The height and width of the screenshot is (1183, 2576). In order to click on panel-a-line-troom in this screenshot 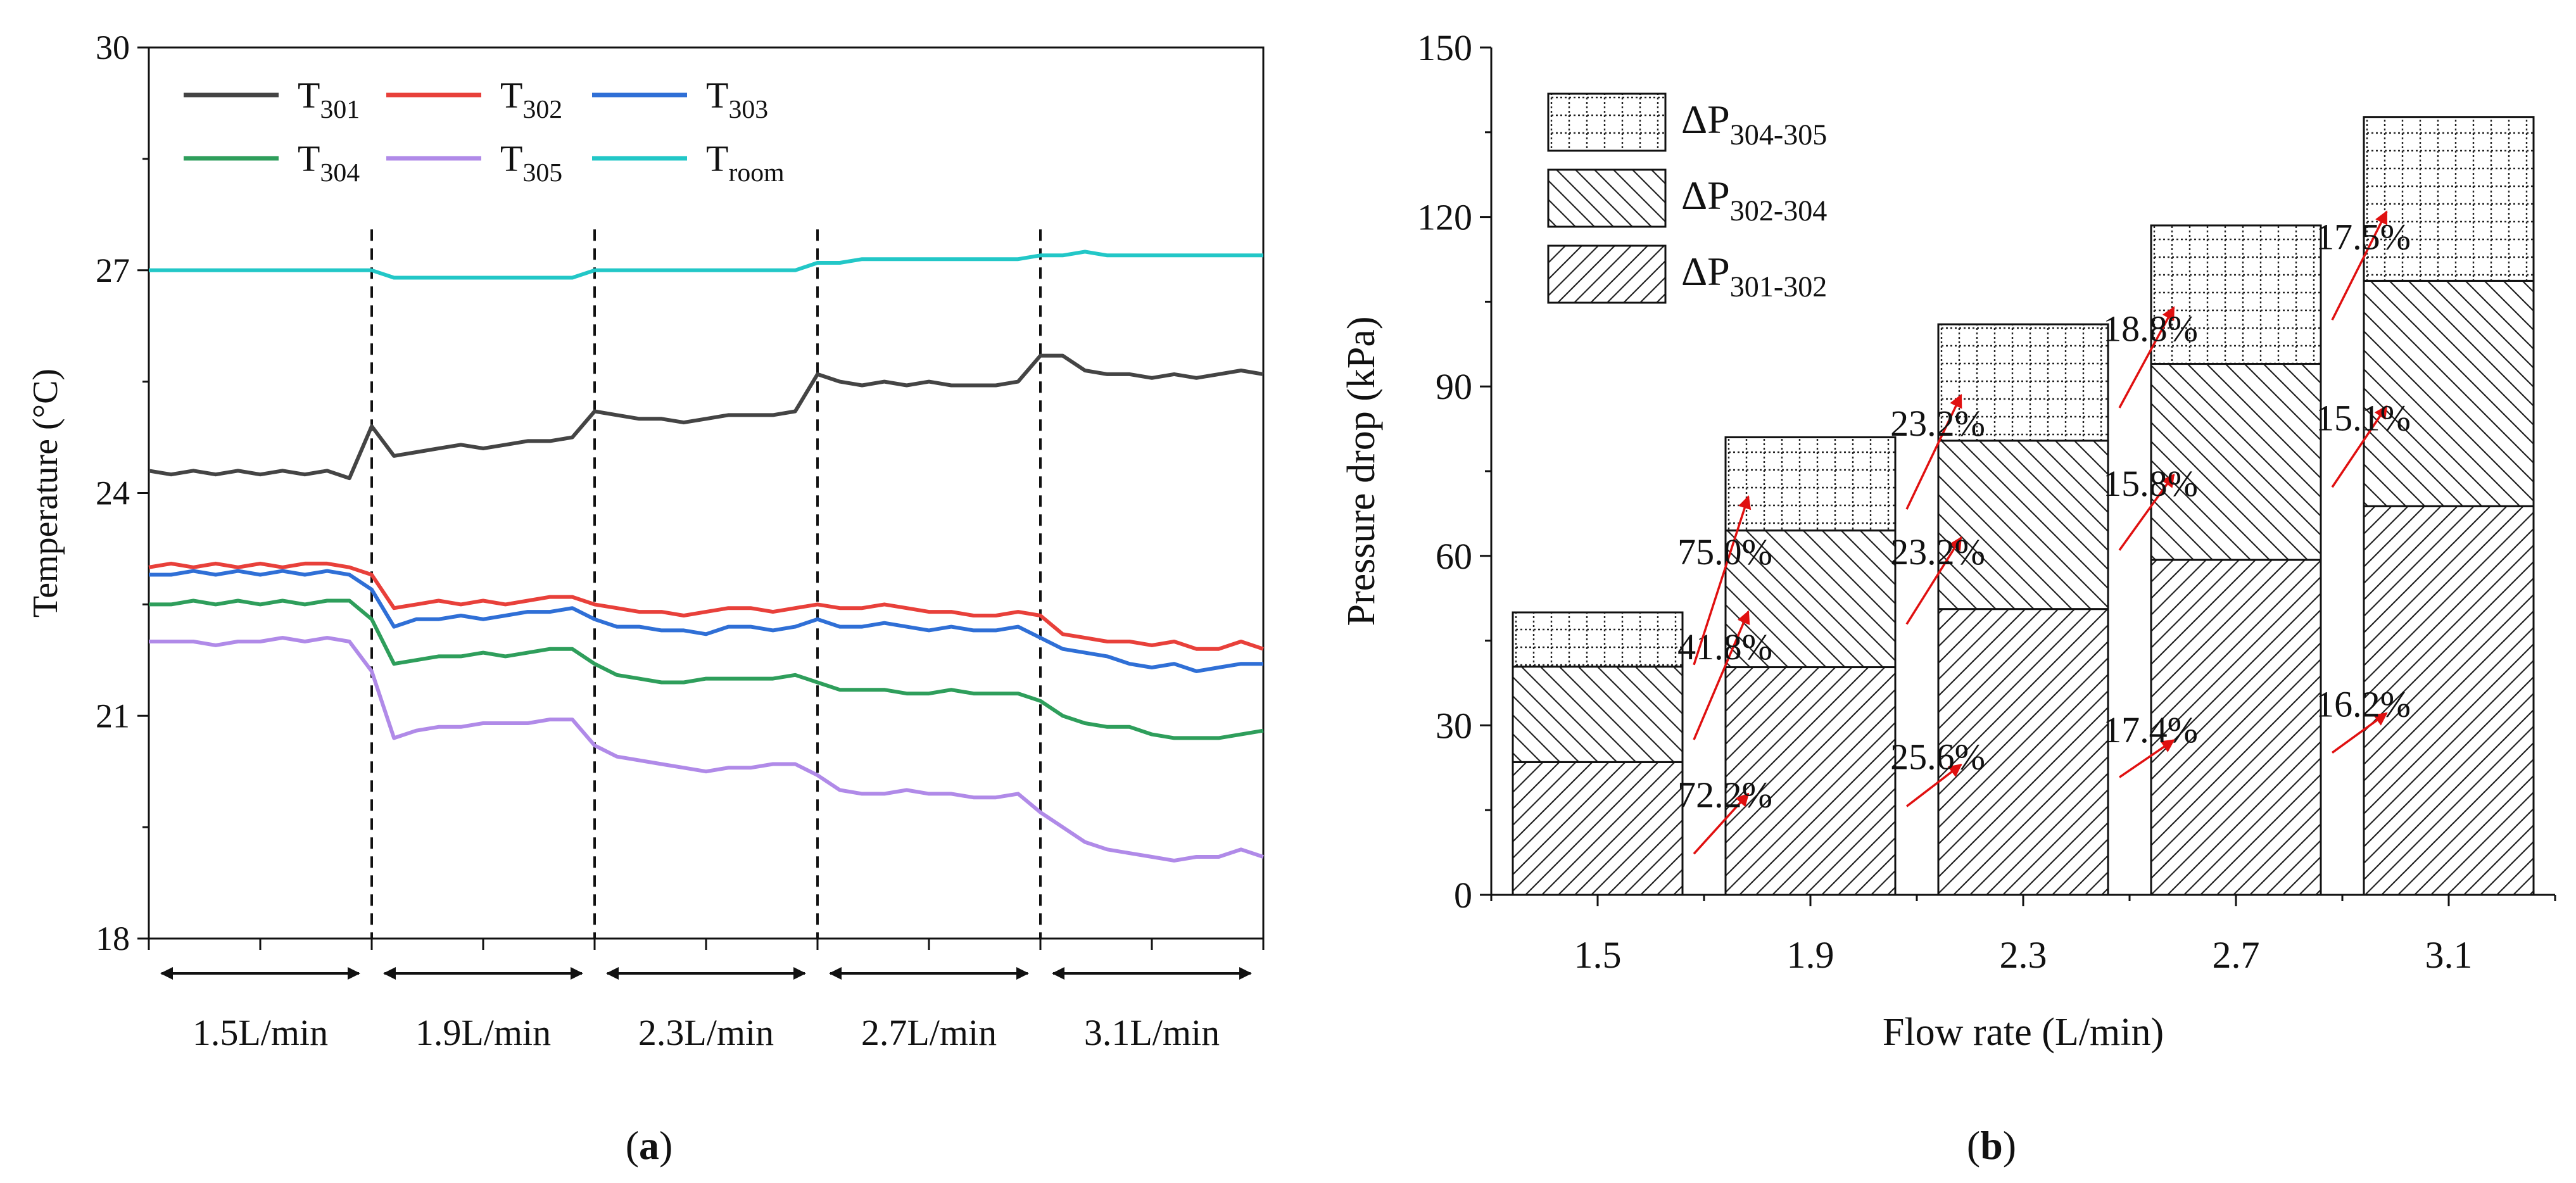, I will do `click(706, 265)`.